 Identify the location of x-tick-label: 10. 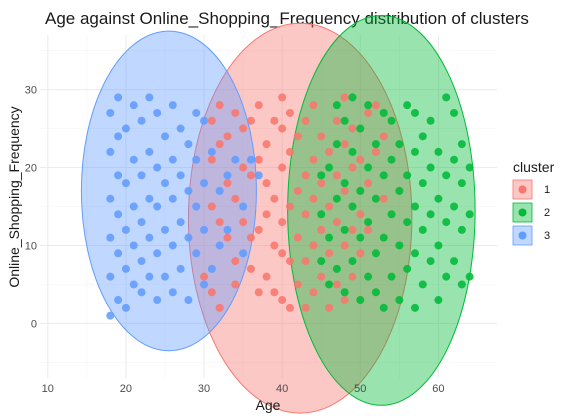
(48, 389).